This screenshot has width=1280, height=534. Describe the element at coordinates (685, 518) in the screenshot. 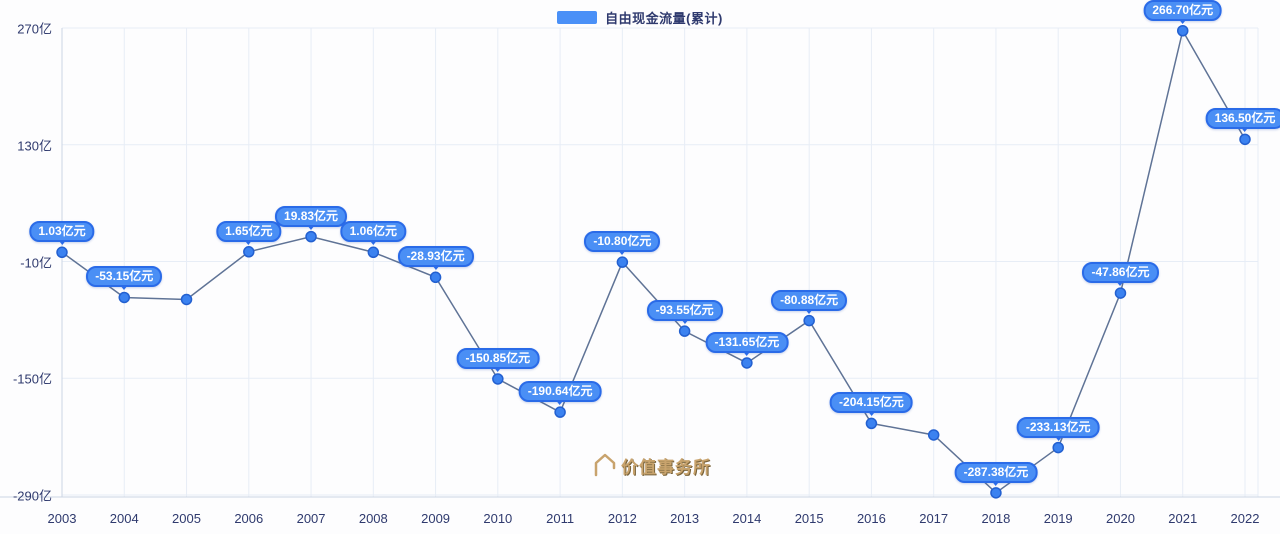

I see `x-axis-label: 2013` at that location.